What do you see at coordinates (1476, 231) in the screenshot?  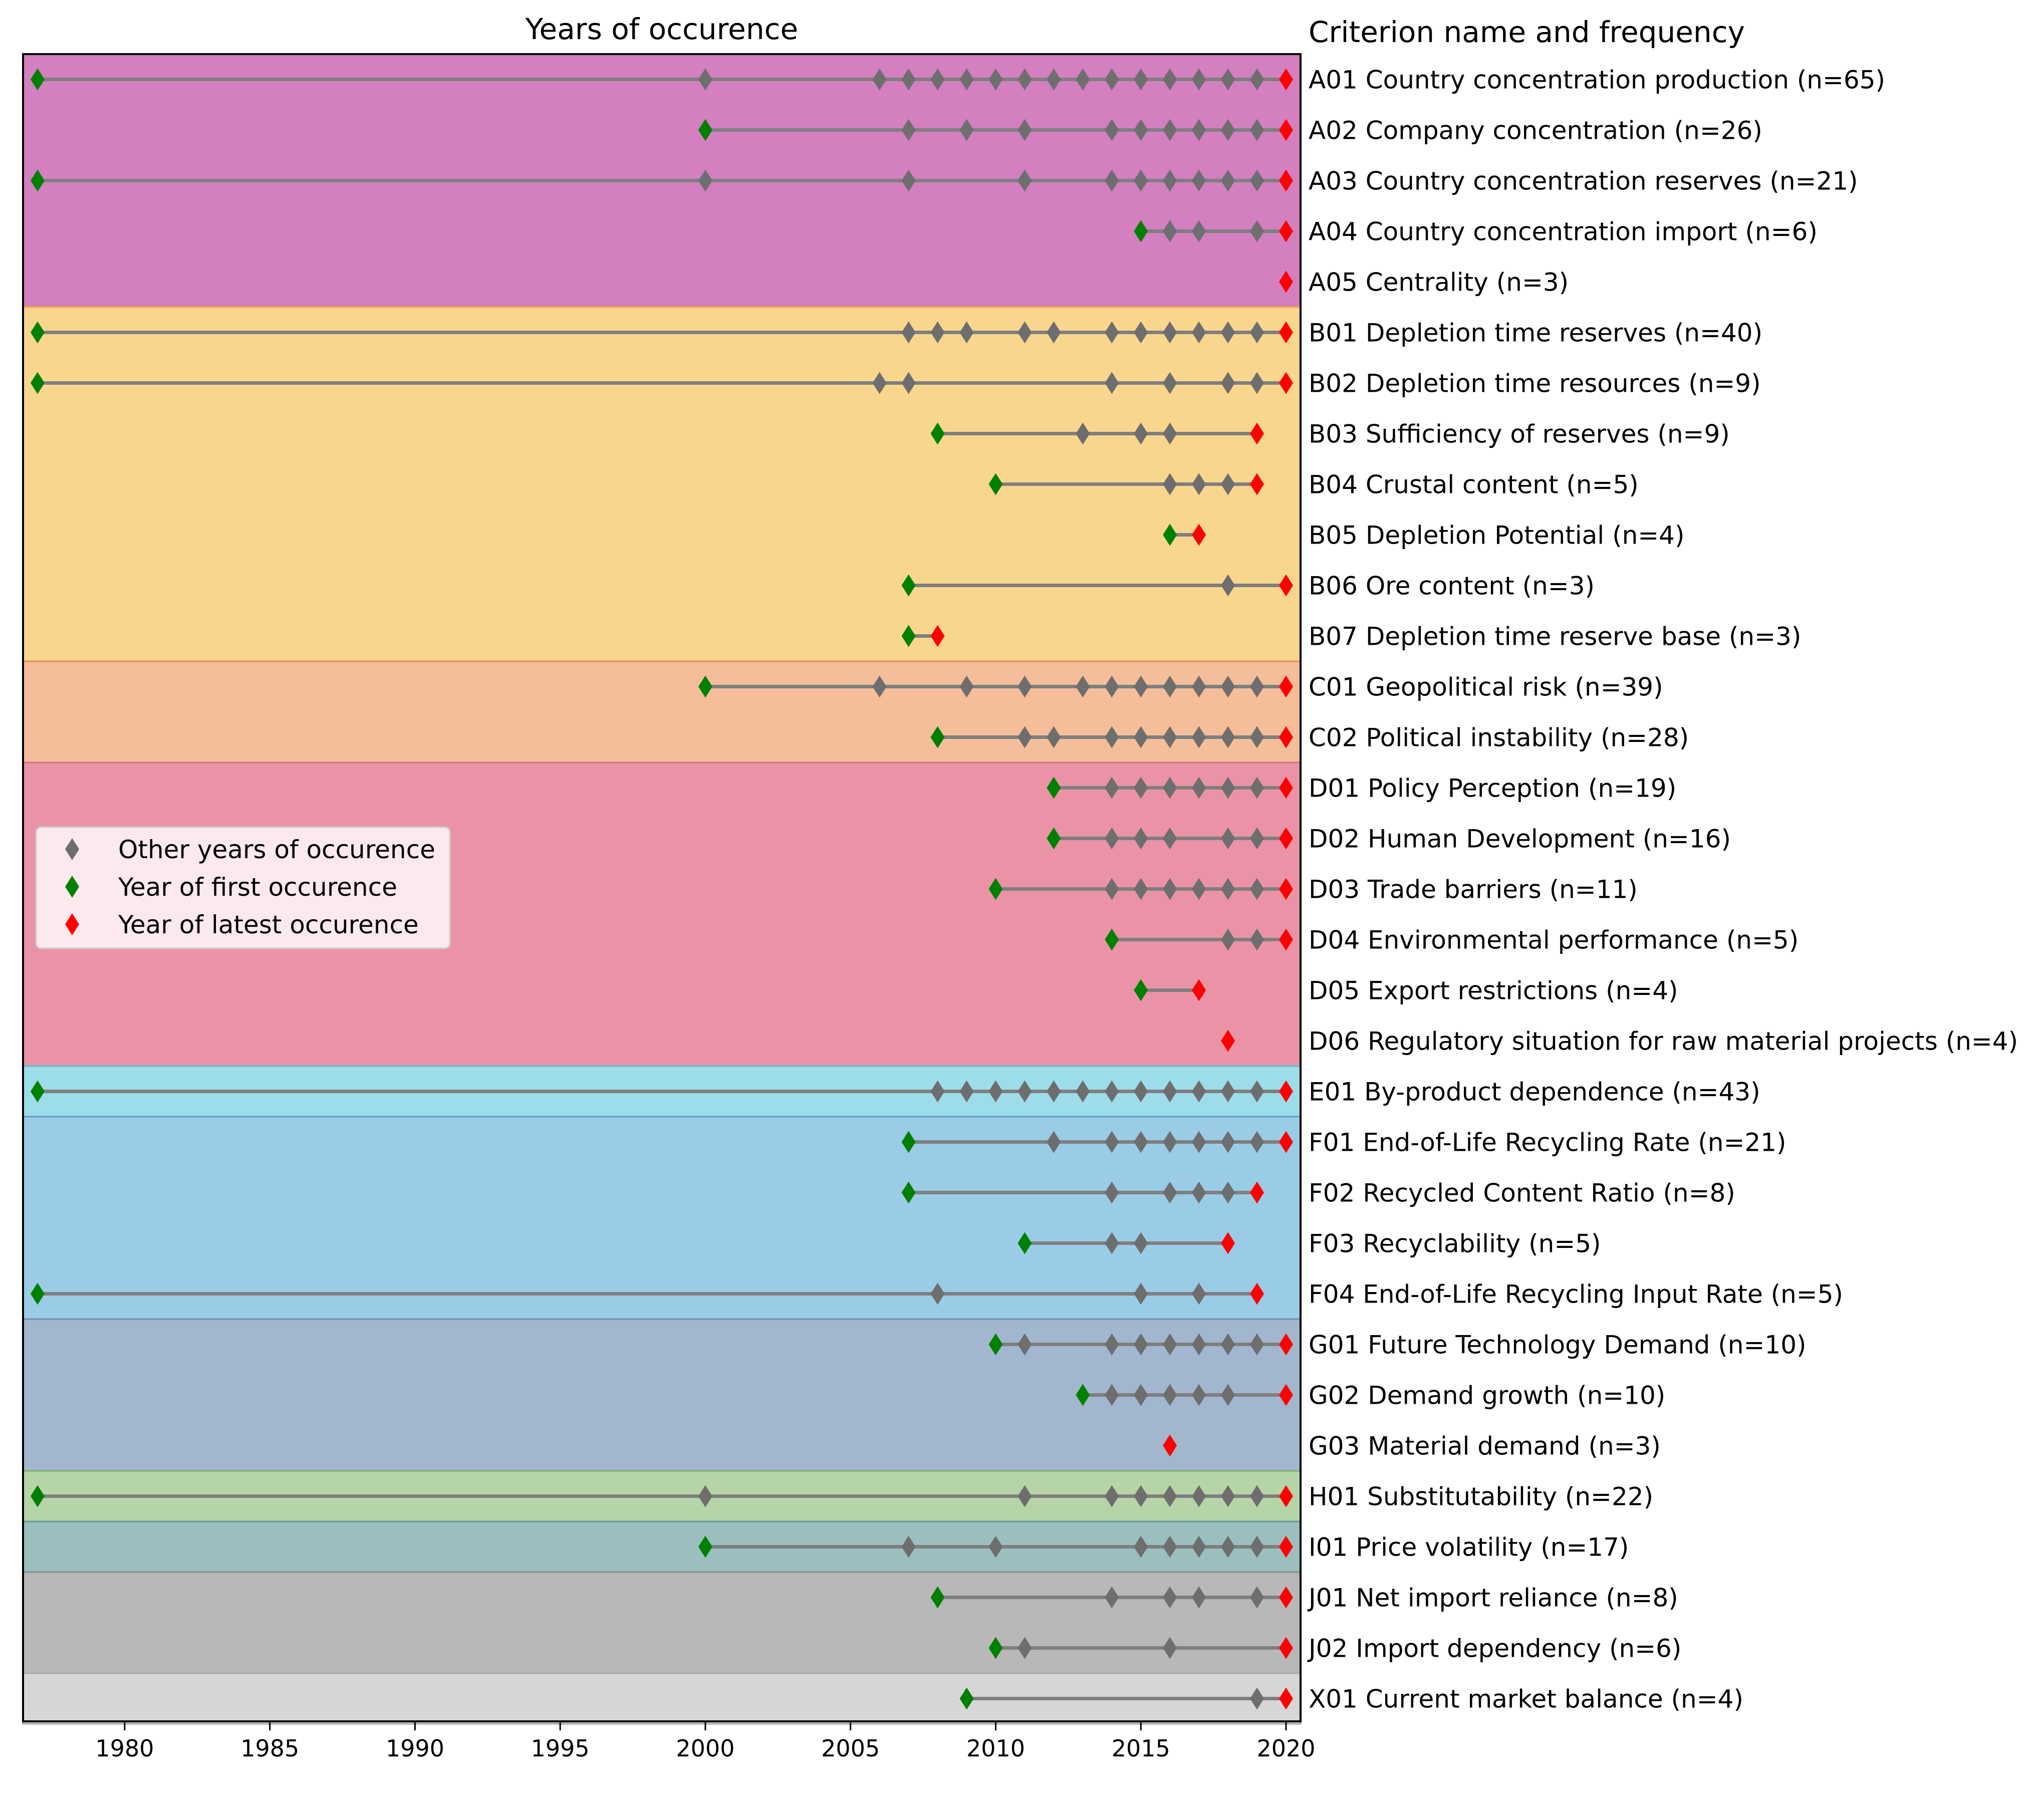 I see `row-a04: A04 Country concentration import (n=6)` at bounding box center [1476, 231].